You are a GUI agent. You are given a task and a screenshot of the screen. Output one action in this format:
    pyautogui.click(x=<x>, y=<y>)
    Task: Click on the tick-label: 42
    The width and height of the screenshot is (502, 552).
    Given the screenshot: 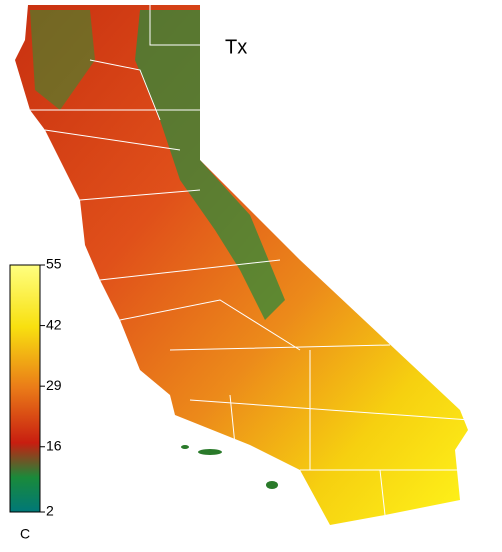 What is the action you would take?
    pyautogui.click(x=54, y=324)
    